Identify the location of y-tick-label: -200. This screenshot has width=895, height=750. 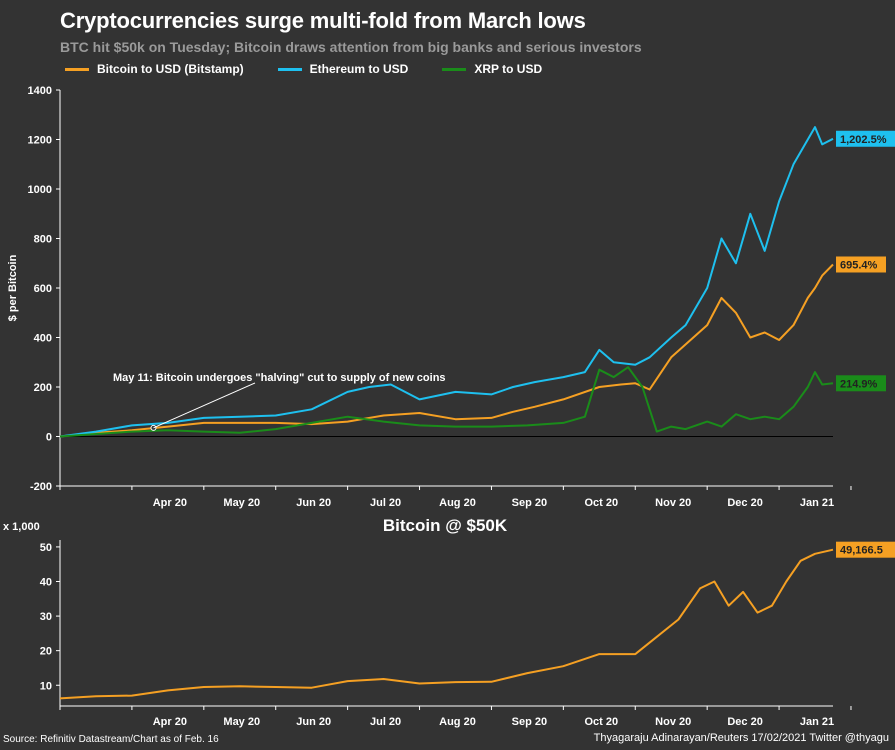
(41, 487).